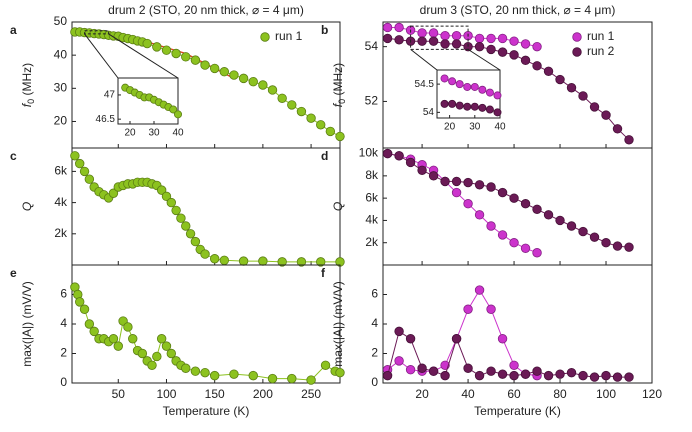  I want to click on x-tick-label: 100, so click(606, 394).